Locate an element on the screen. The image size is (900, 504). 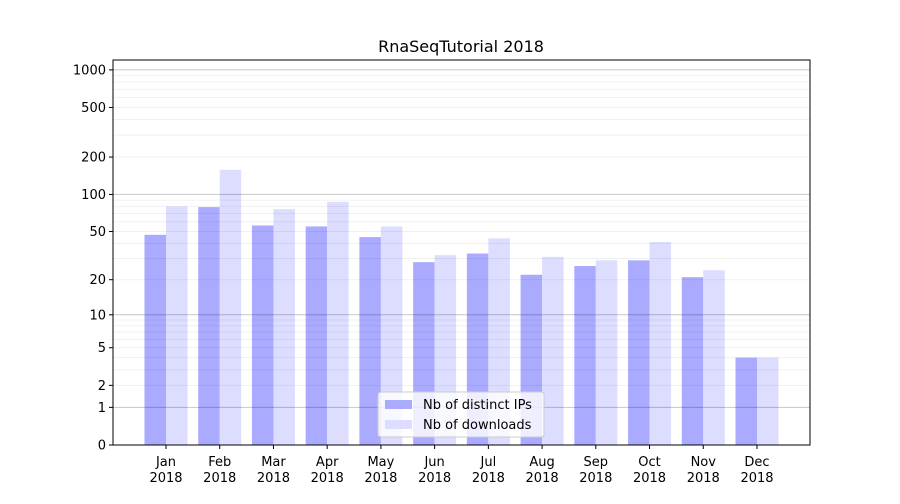
y-tick-label: 500 is located at coordinates (93, 108).